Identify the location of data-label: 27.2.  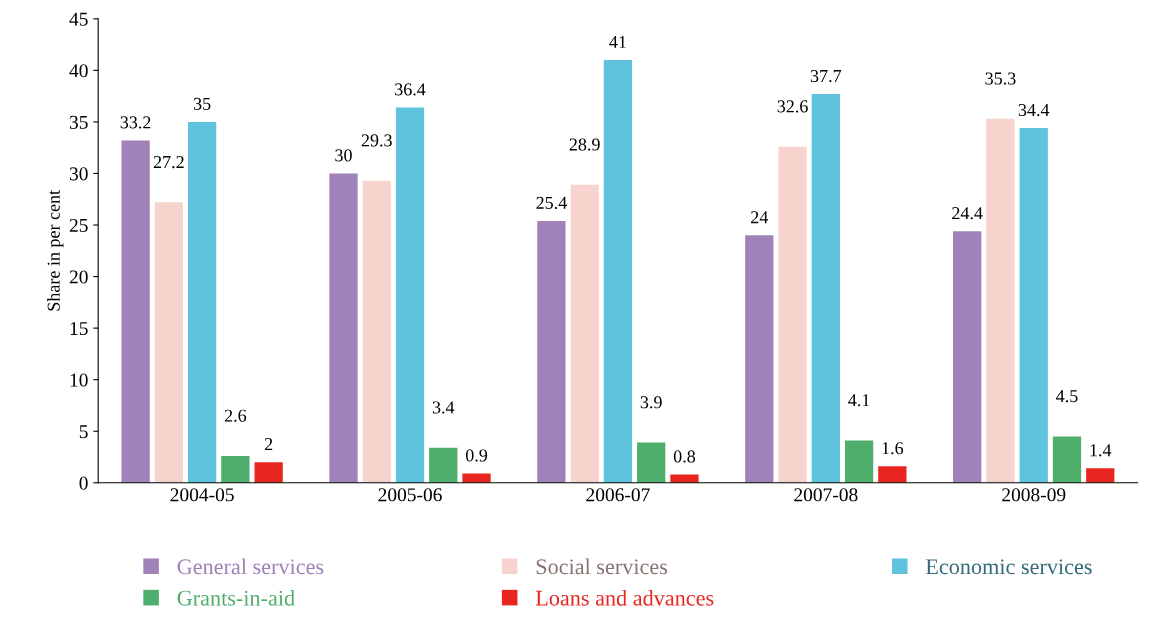
(168, 162).